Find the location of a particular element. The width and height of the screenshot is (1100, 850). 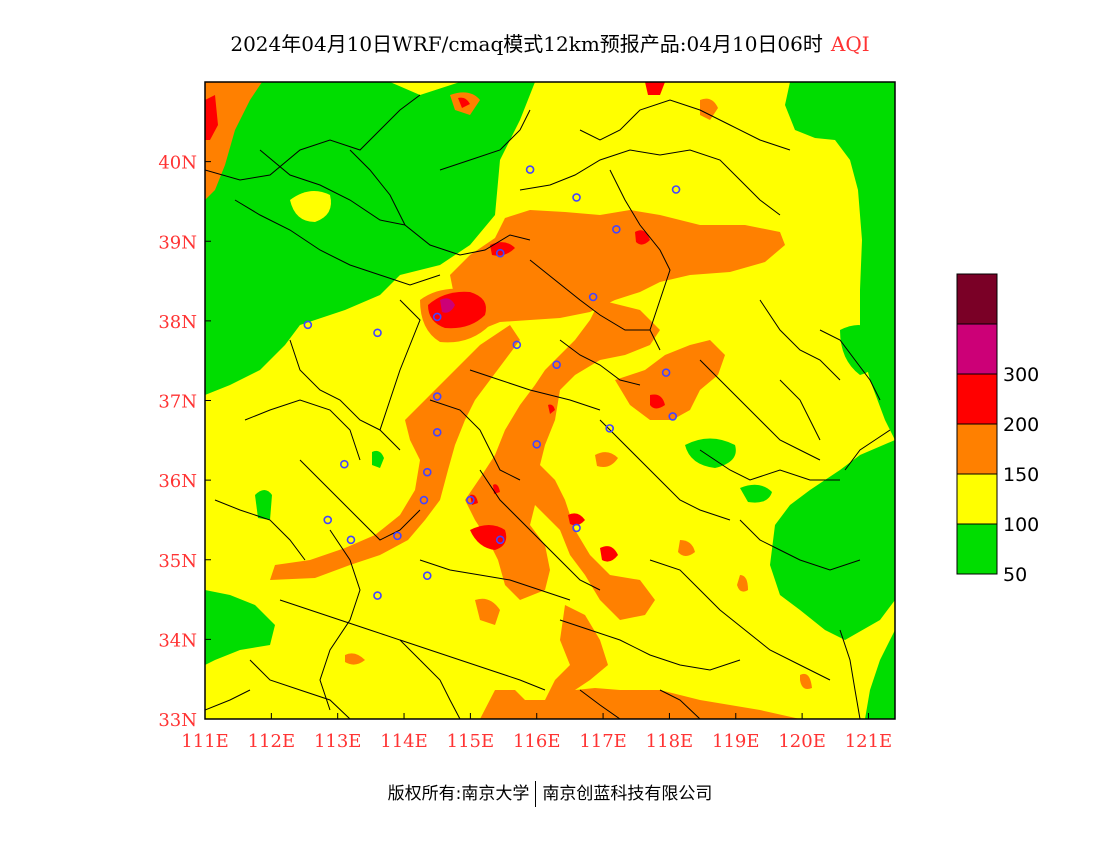

legend-label: 300 is located at coordinates (1021, 375).